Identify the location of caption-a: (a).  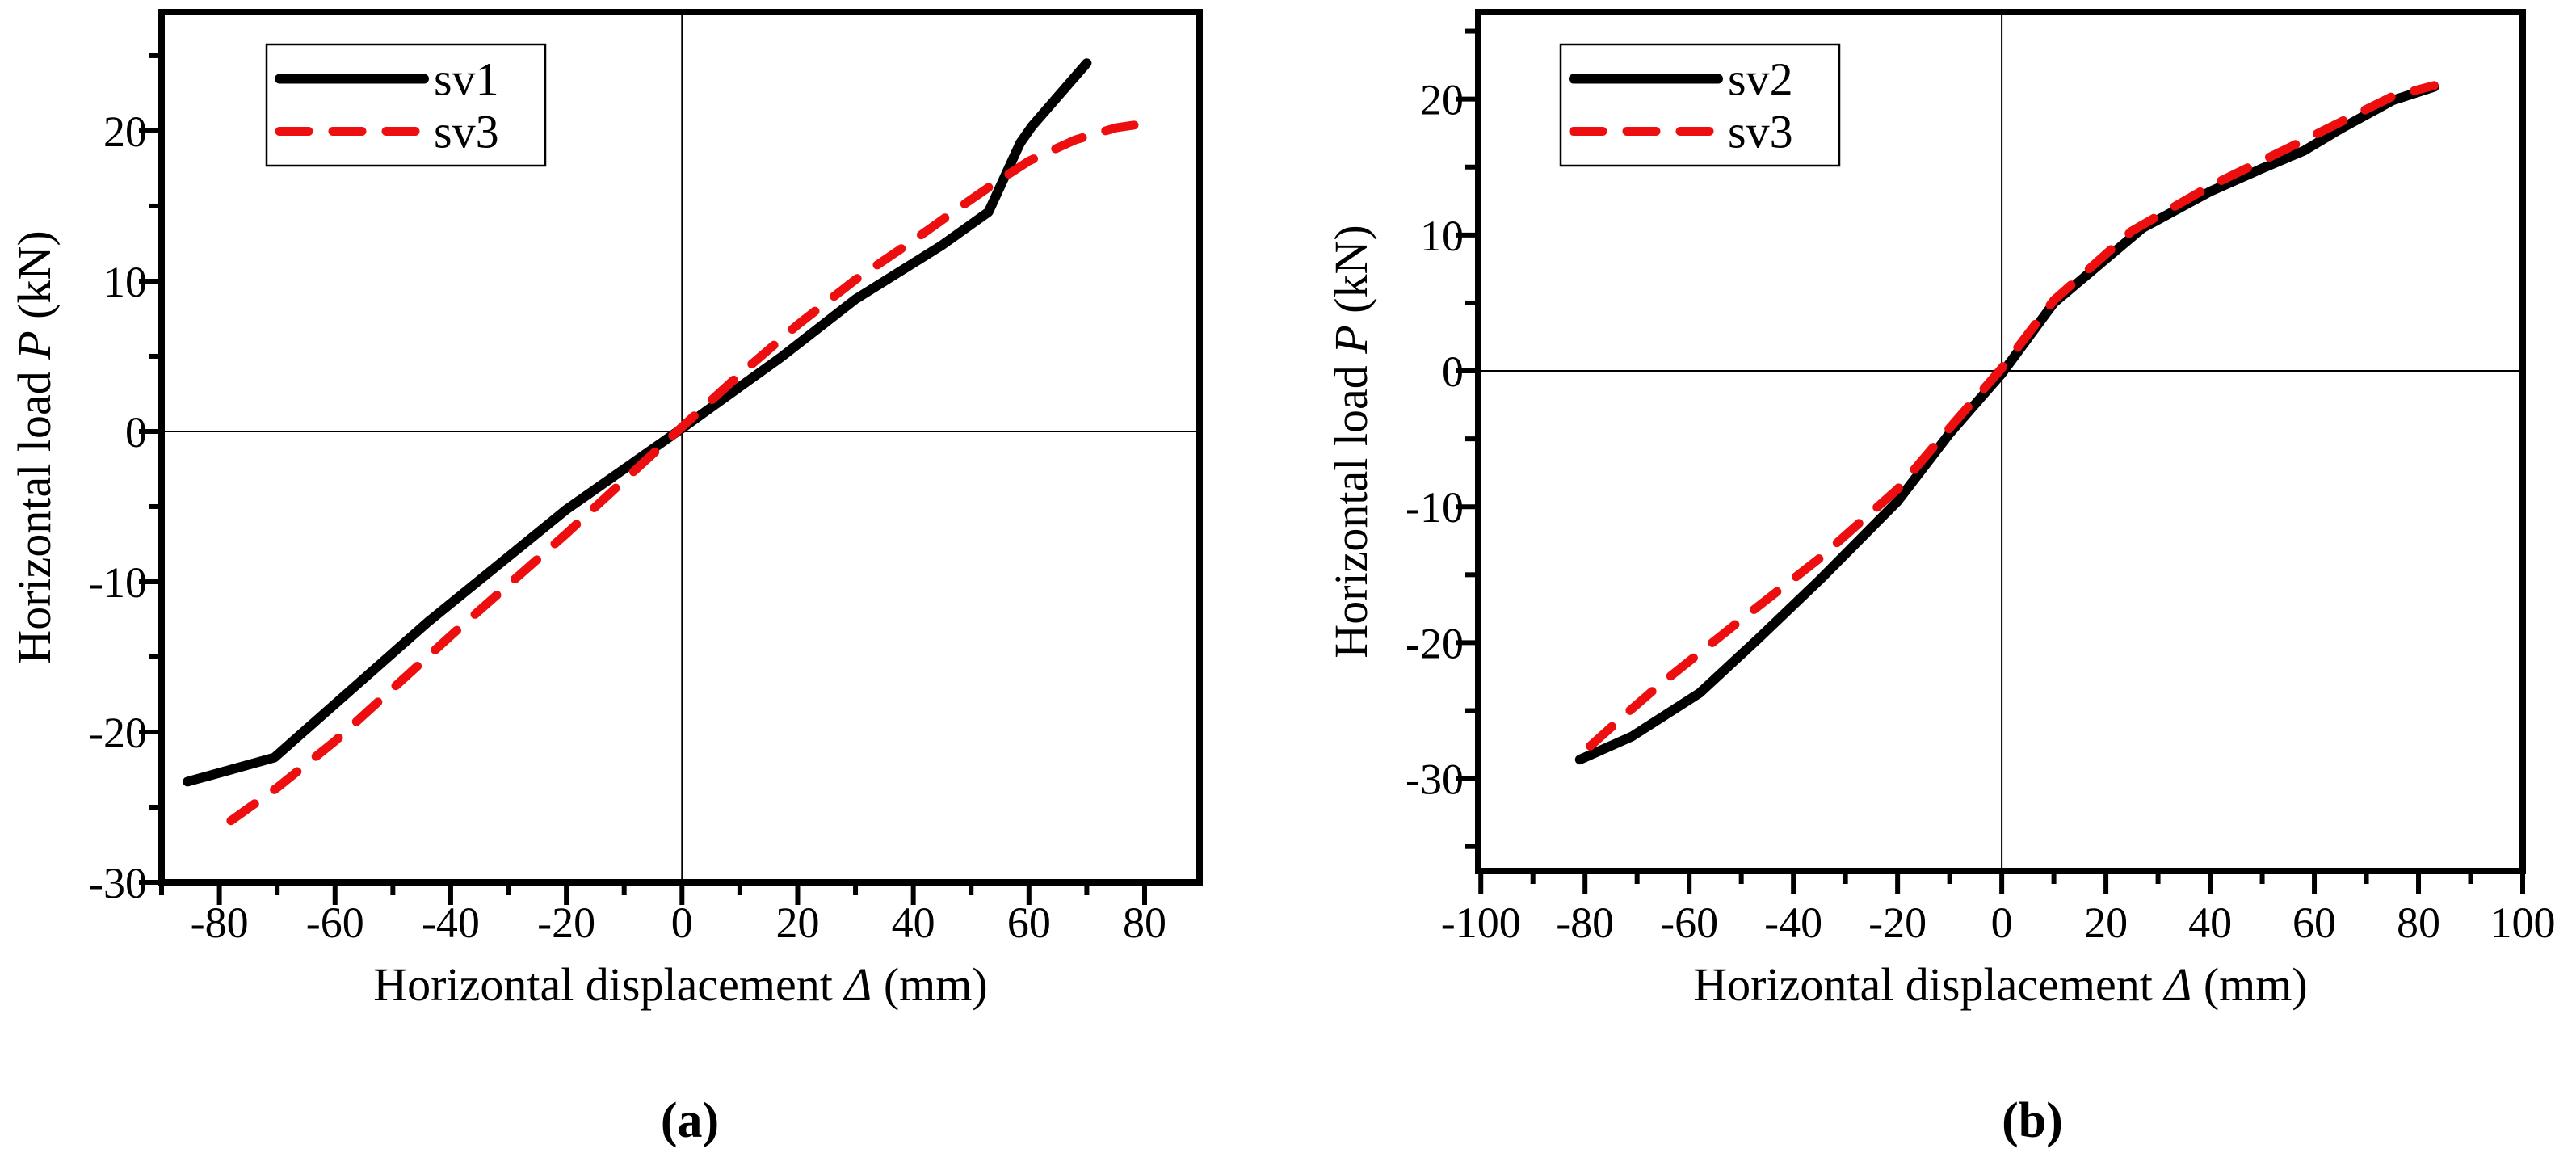
(690, 1120).